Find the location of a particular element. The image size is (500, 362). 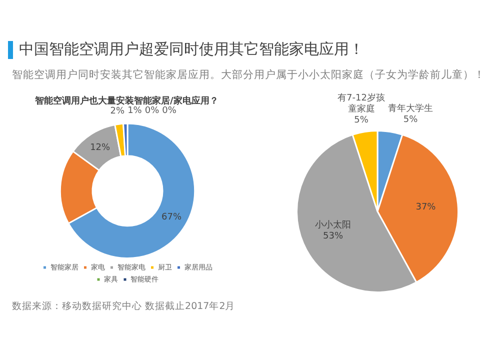

slice-label: 青年大学生 is located at coordinates (410, 108).